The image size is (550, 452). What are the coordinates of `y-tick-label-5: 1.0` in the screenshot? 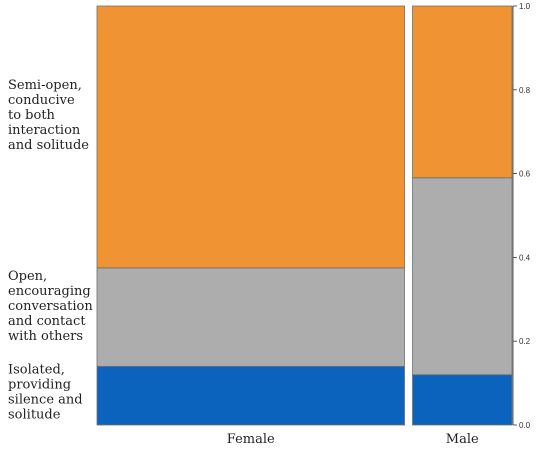 It's located at (525, 6).